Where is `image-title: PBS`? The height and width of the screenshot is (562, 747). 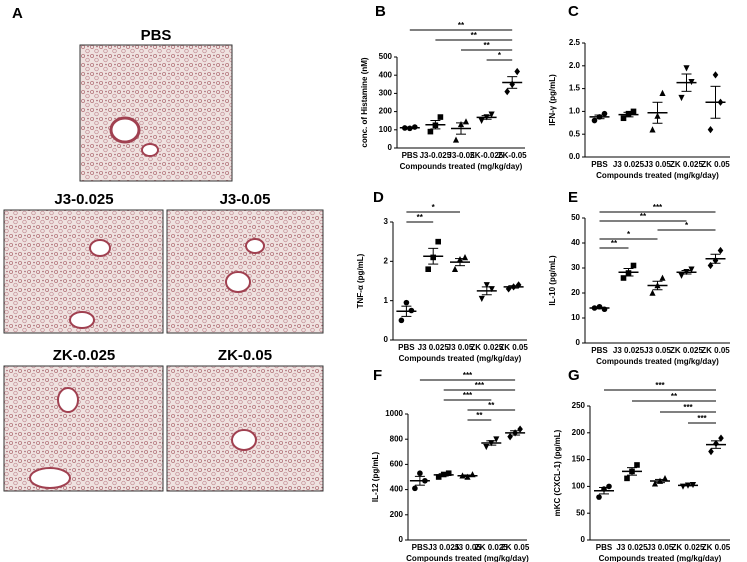 image-title: PBS is located at coordinates (156, 35).